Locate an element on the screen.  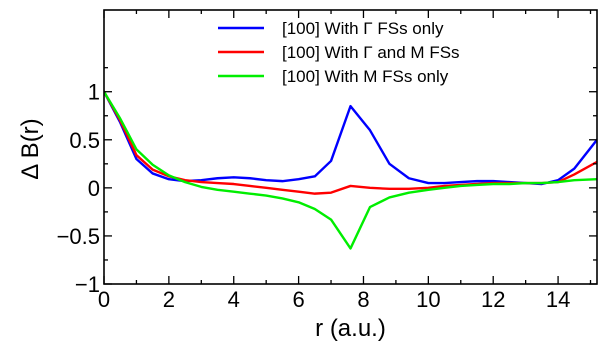
x-tick-label: 10 is located at coordinates (428, 299).